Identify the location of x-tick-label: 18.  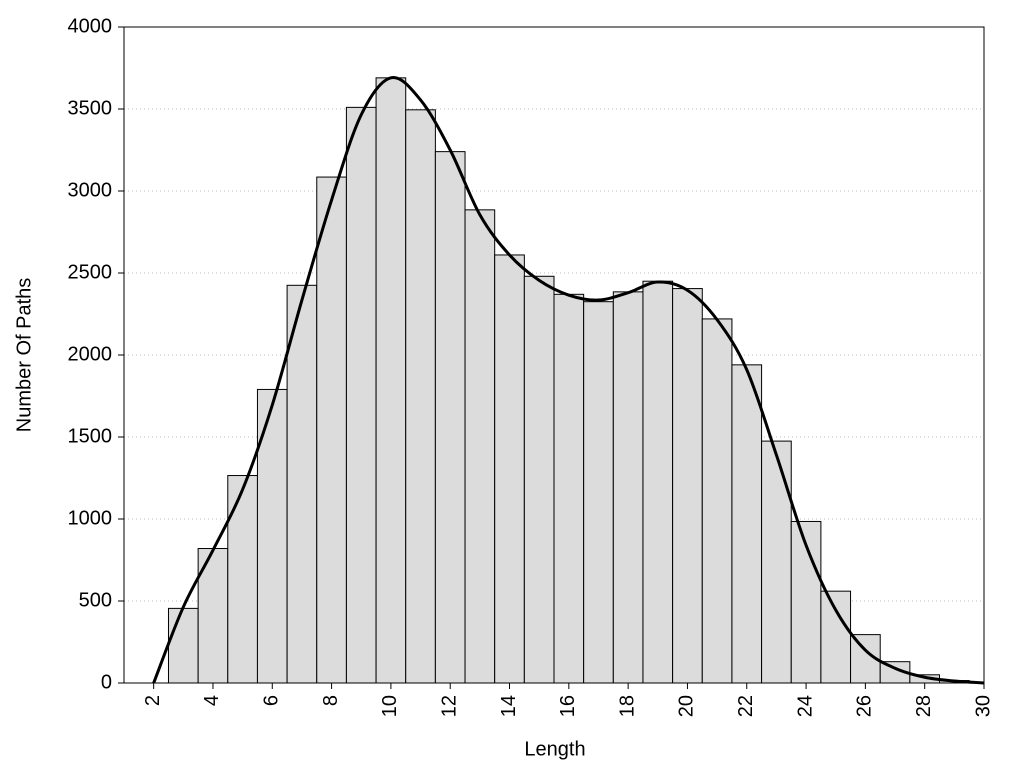
(627, 706).